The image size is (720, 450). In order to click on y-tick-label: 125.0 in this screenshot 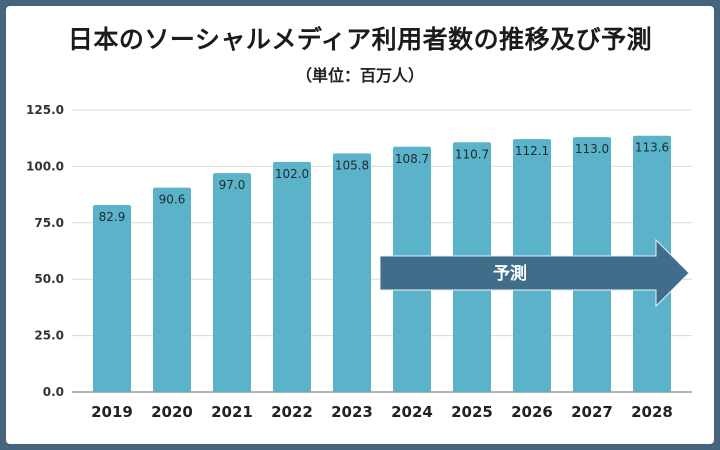, I will do `click(45, 110)`.